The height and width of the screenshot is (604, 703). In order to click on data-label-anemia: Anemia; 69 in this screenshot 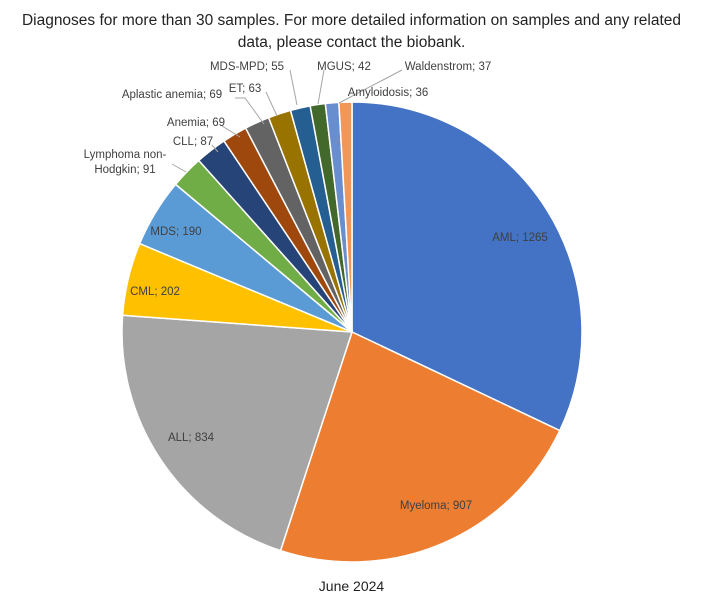, I will do `click(196, 123)`.